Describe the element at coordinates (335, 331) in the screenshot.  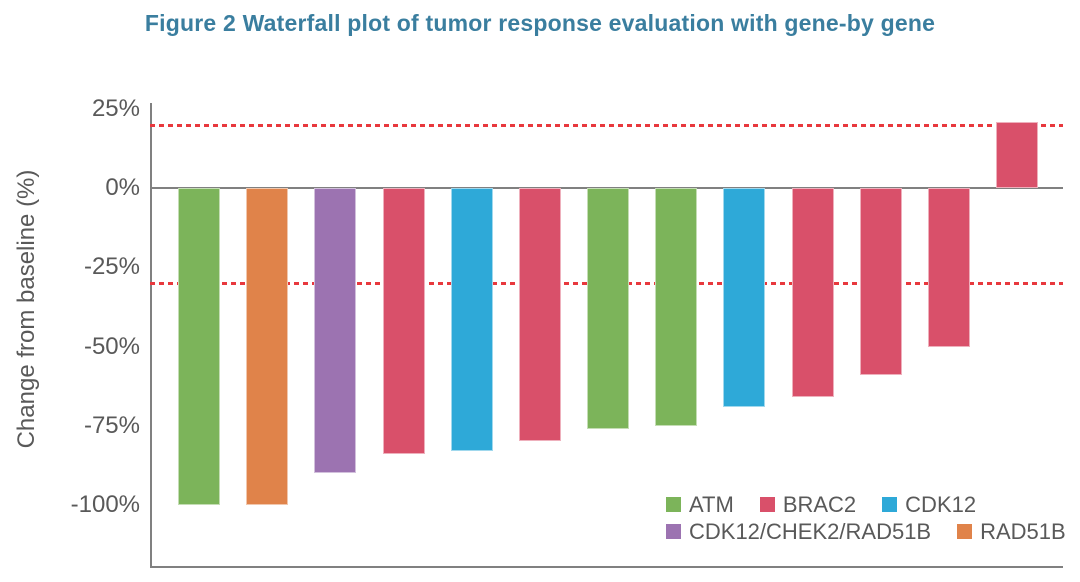
I see `bar-CDK12-CHEK2-RAD51B` at that location.